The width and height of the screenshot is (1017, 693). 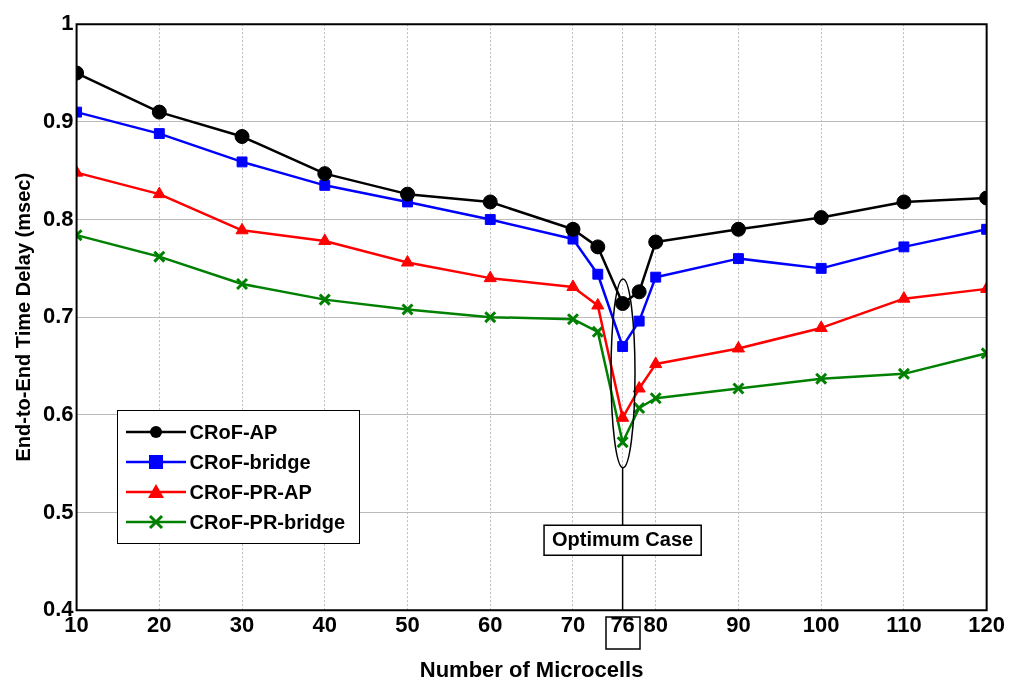 What do you see at coordinates (250, 492) in the screenshot?
I see `legend-label: CRoF-PR-AP` at bounding box center [250, 492].